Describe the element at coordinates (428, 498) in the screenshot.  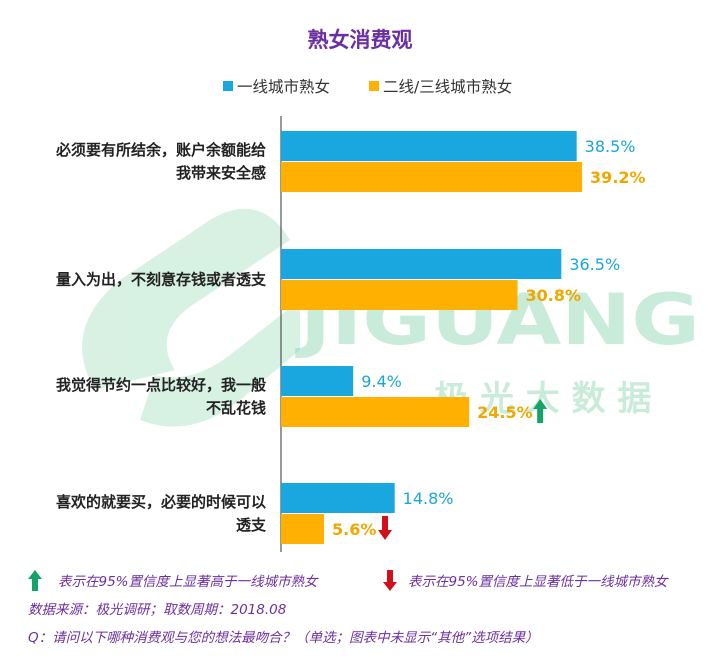
I see `data-label: 14.8%` at that location.